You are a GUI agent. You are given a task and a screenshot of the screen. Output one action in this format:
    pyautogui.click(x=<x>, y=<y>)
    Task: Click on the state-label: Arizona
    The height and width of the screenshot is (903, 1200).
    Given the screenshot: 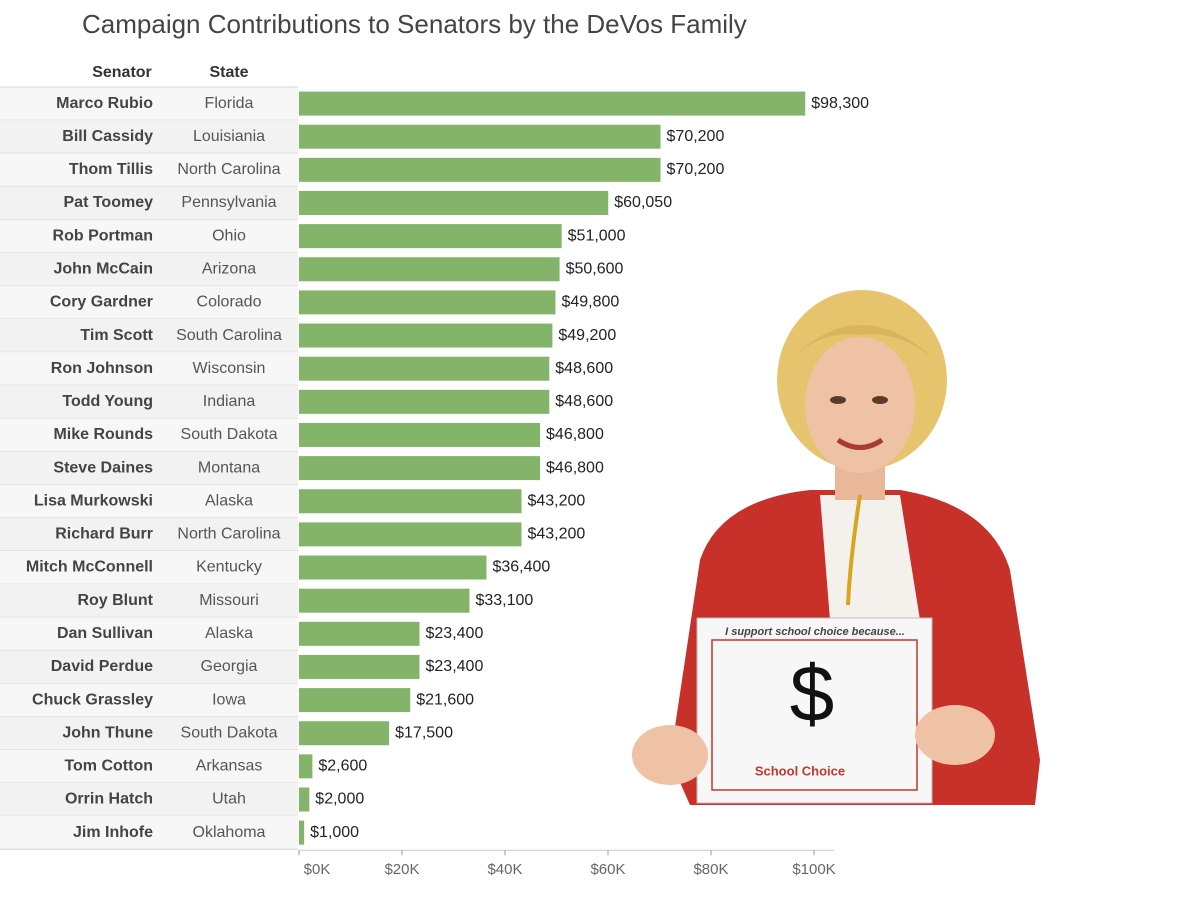 What is the action you would take?
    pyautogui.click(x=229, y=268)
    